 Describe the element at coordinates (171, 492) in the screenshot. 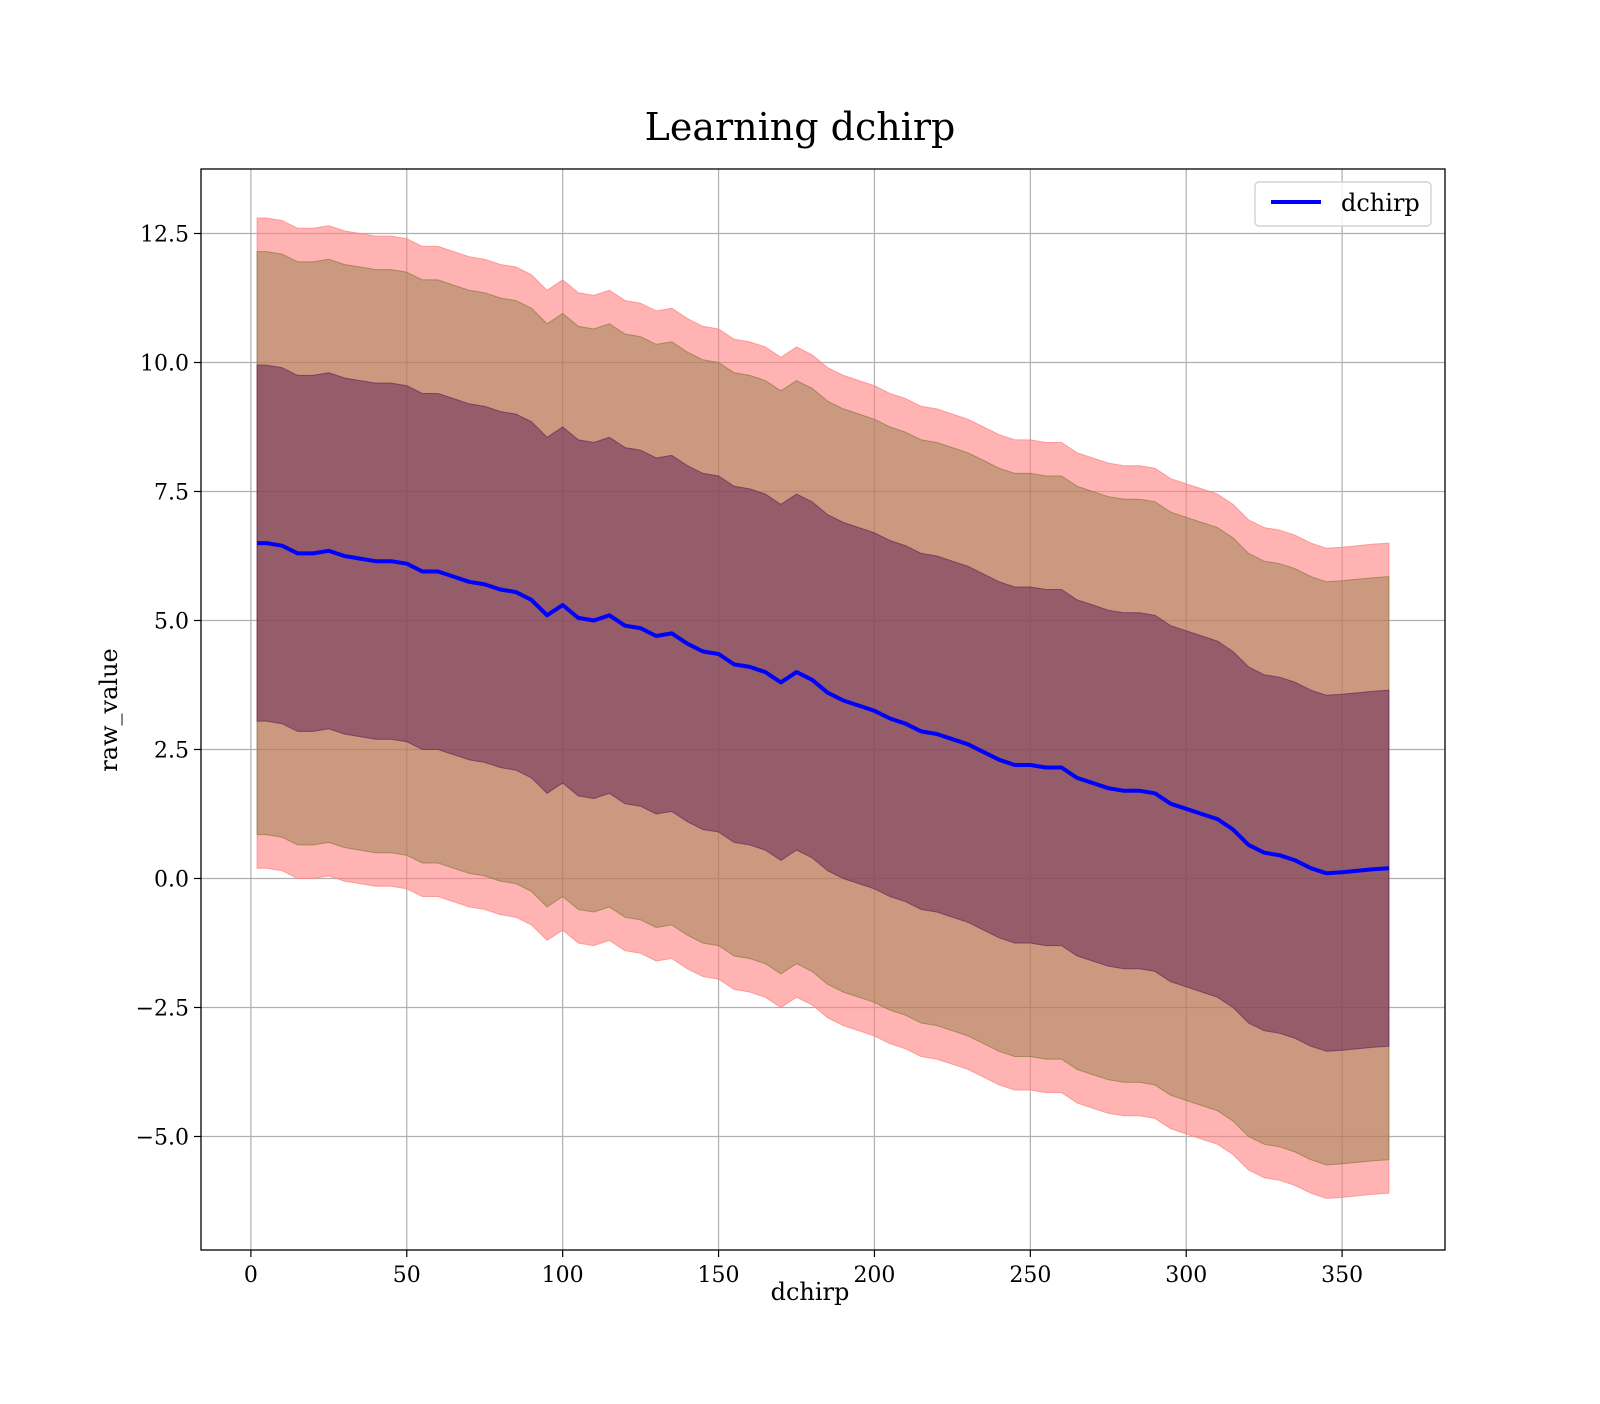

I see `y-tick-label-5: 7.5` at that location.